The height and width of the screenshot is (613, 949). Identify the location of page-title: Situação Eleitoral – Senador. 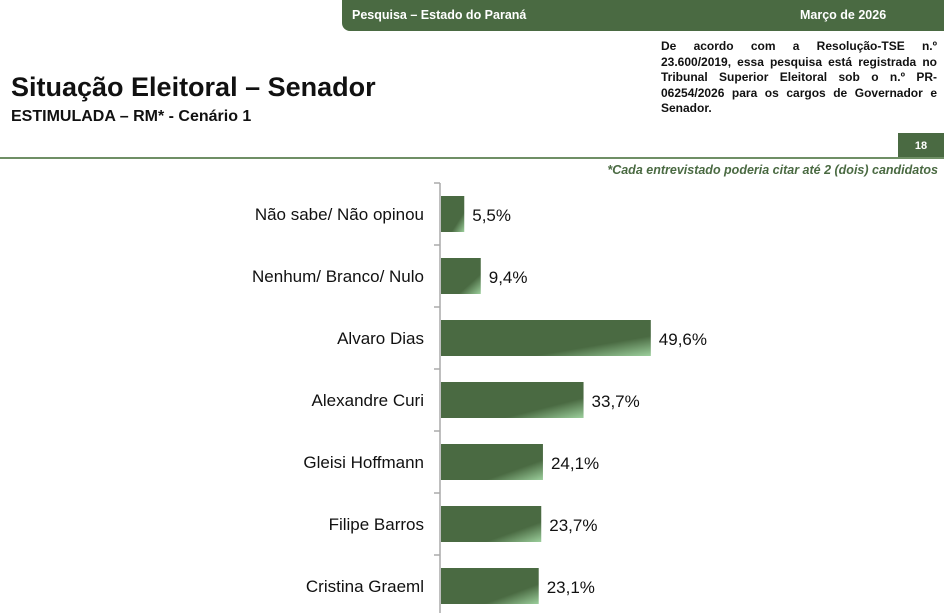
(193, 87).